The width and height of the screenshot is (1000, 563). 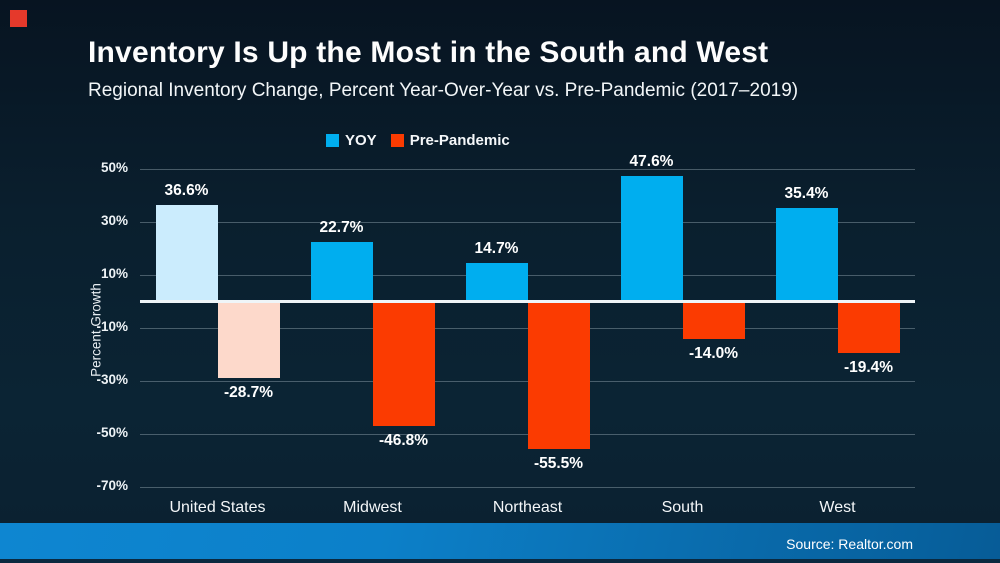 What do you see at coordinates (527, 301) in the screenshot?
I see `zero-axis-line` at bounding box center [527, 301].